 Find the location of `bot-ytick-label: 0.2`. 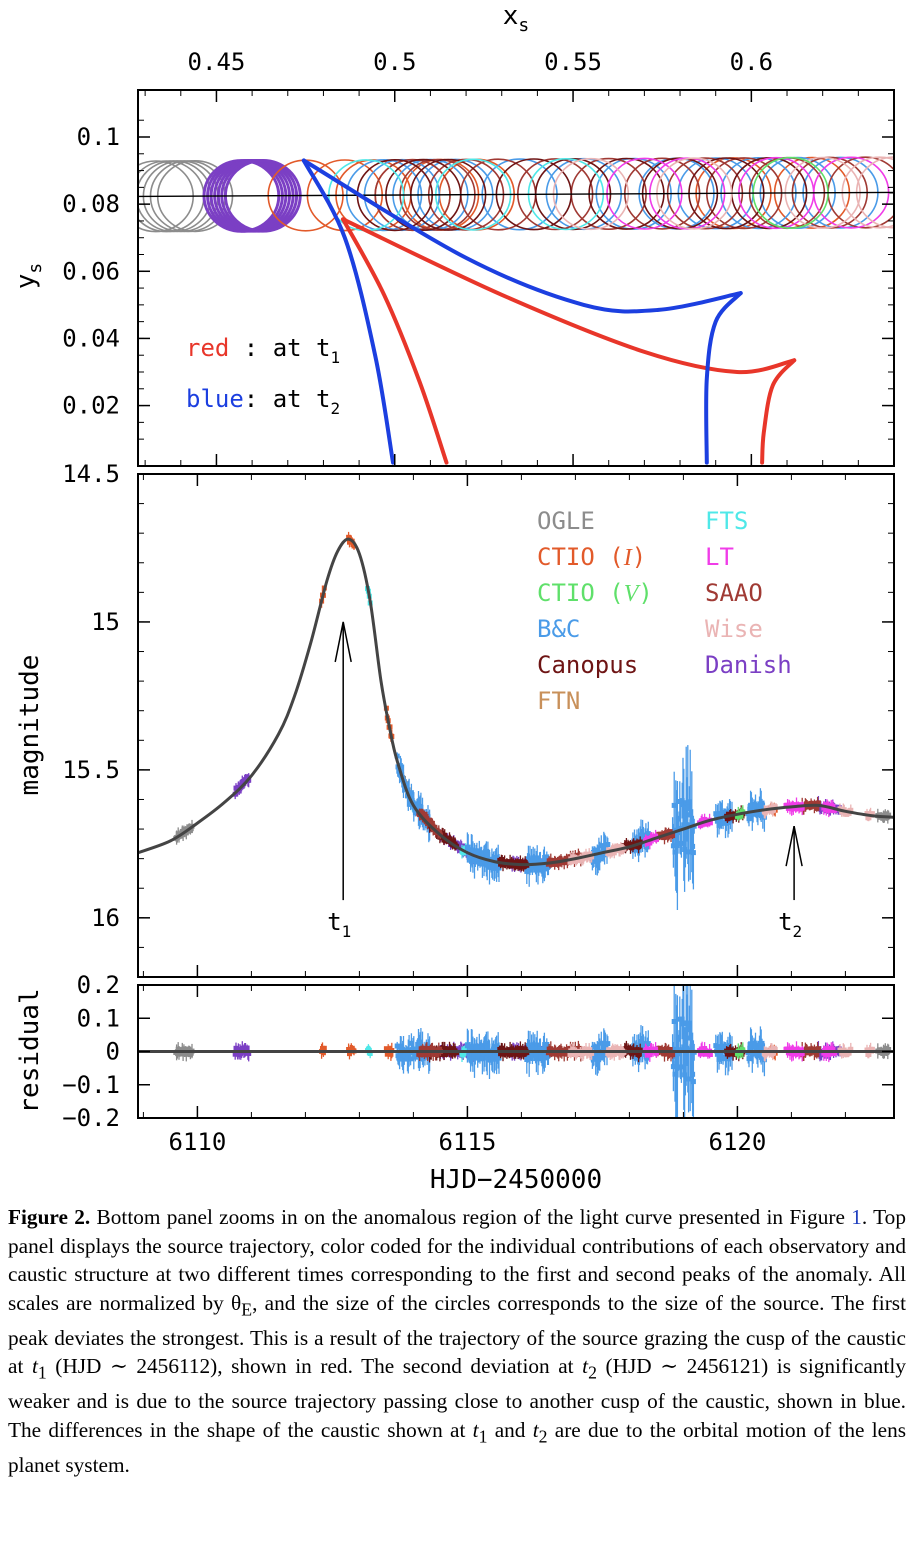

bot-ytick-label: 0.2 is located at coordinates (98, 985).